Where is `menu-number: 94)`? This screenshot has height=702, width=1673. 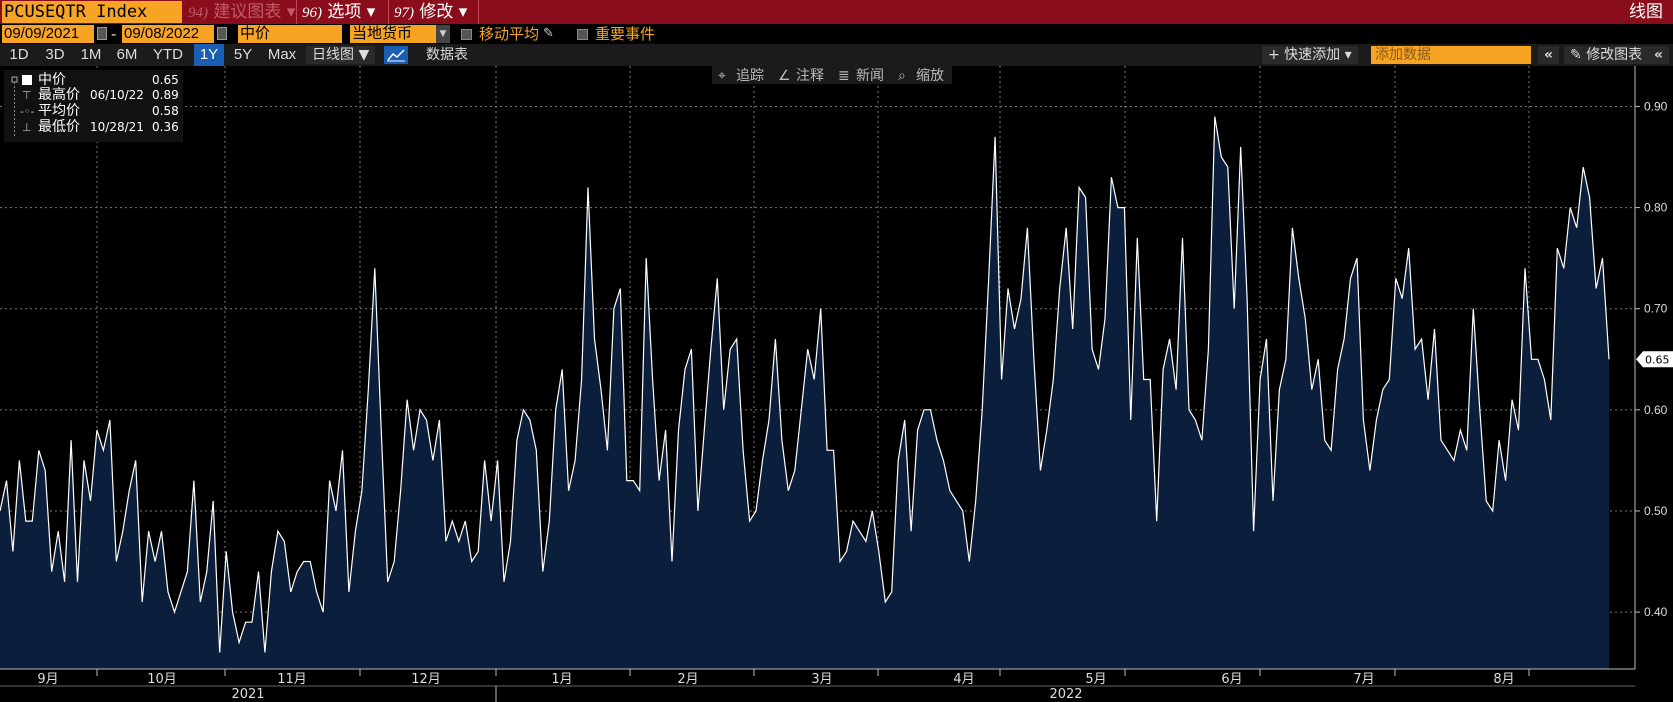
menu-number: 94) is located at coordinates (198, 13).